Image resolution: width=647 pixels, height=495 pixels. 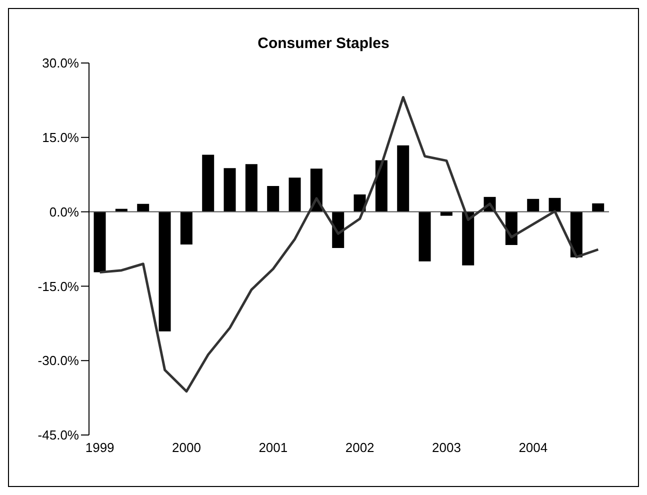 What do you see at coordinates (533, 448) in the screenshot?
I see `x-tick-label: 2004` at bounding box center [533, 448].